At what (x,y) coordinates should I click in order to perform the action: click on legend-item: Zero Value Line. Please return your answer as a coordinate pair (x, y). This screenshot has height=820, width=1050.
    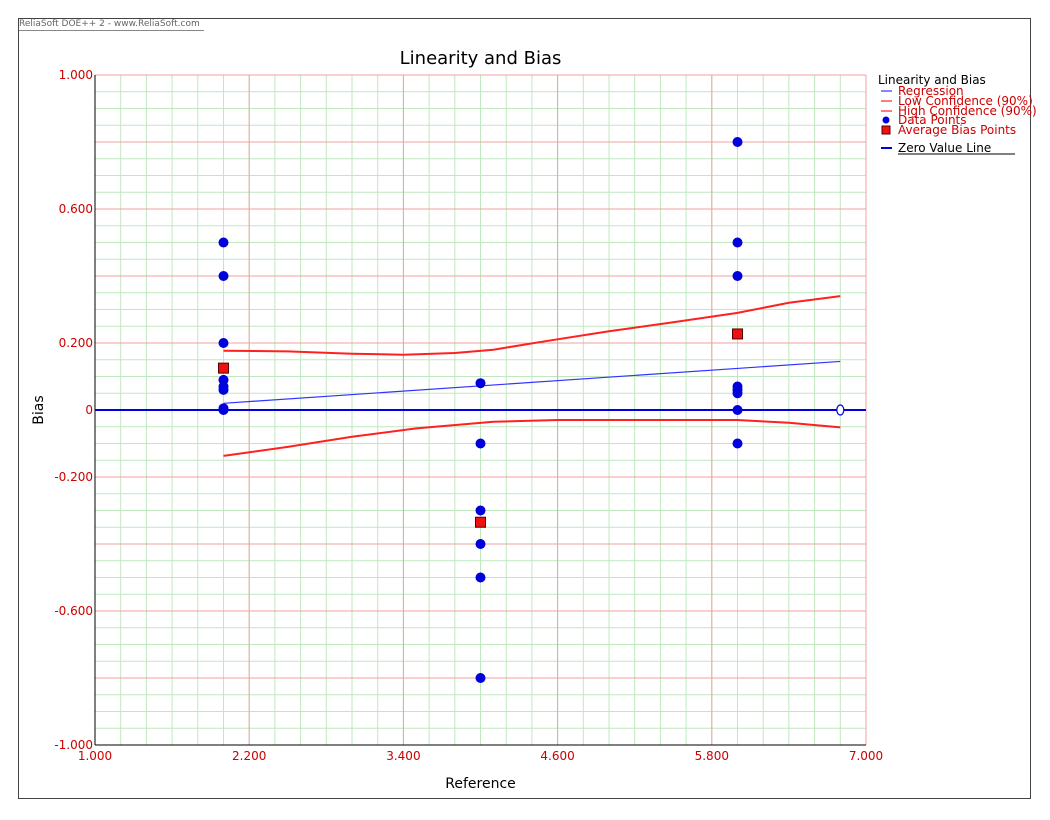
    Looking at the image, I should click on (948, 148).